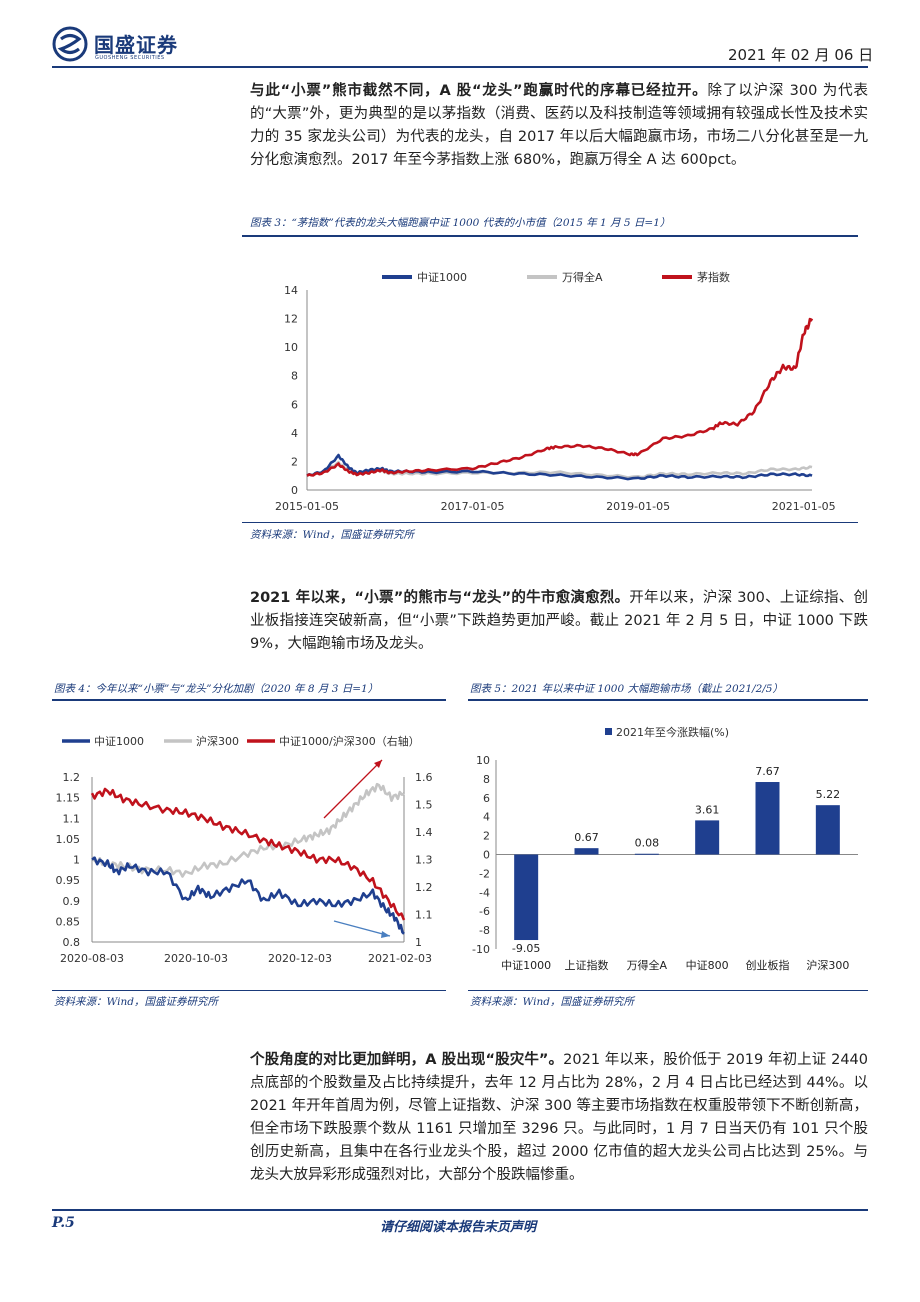 Image resolution: width=920 pixels, height=1302 pixels. I want to click on logo: 国盛证券 GUOSHENG SECURITIES, so click(122, 45).